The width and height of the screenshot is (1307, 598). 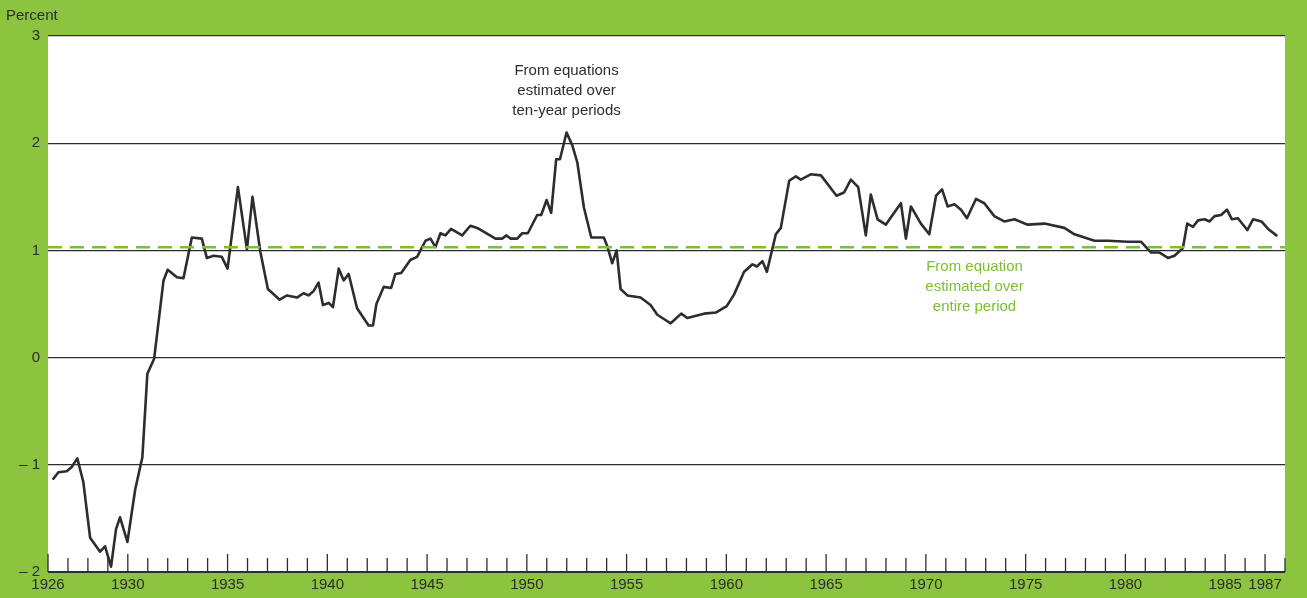 What do you see at coordinates (35, 142) in the screenshot?
I see `y-tick-label: 2` at bounding box center [35, 142].